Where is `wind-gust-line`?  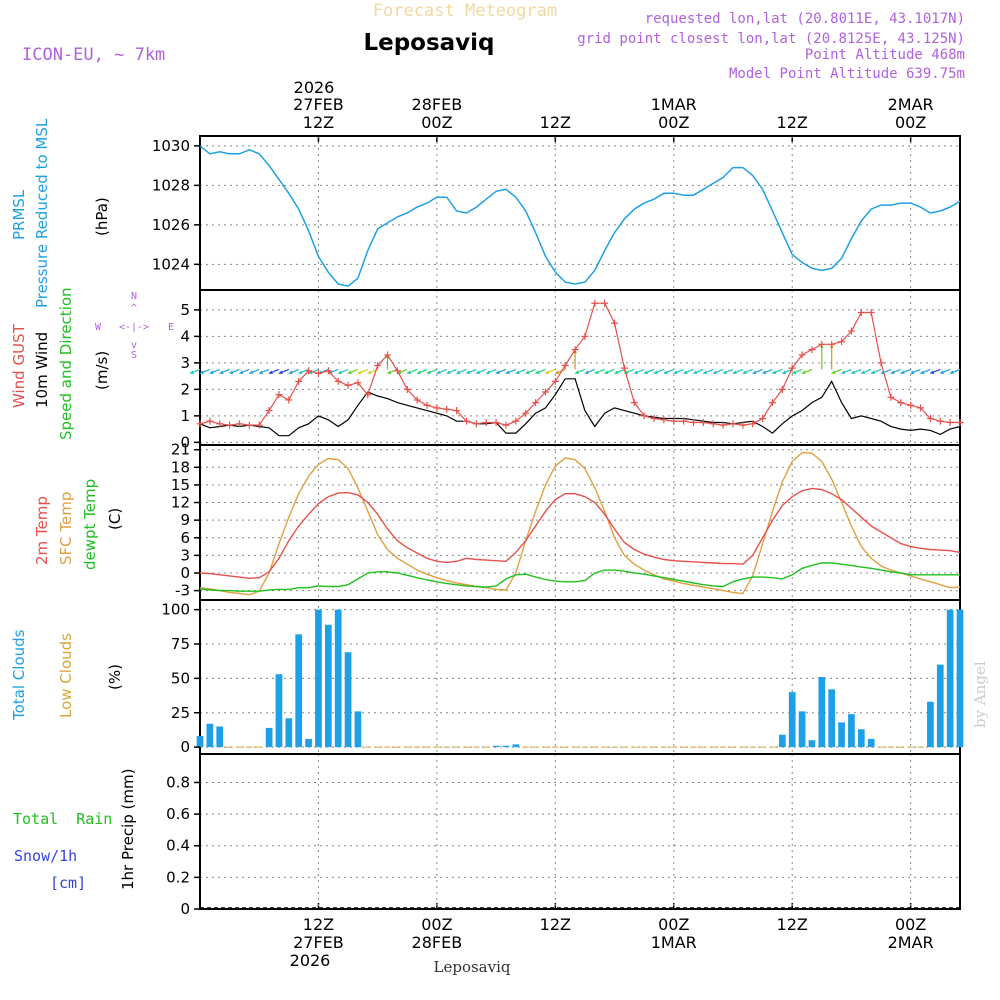
wind-gust-line is located at coordinates (579, 364).